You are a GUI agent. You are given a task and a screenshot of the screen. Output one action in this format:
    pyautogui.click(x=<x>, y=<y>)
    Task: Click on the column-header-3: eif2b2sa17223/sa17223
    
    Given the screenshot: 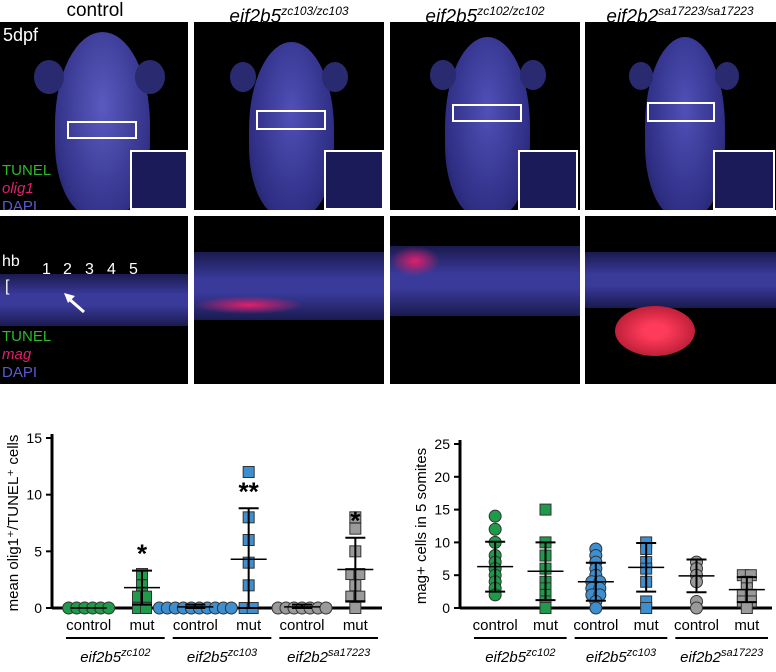 What is the action you would take?
    pyautogui.click(x=680, y=13)
    